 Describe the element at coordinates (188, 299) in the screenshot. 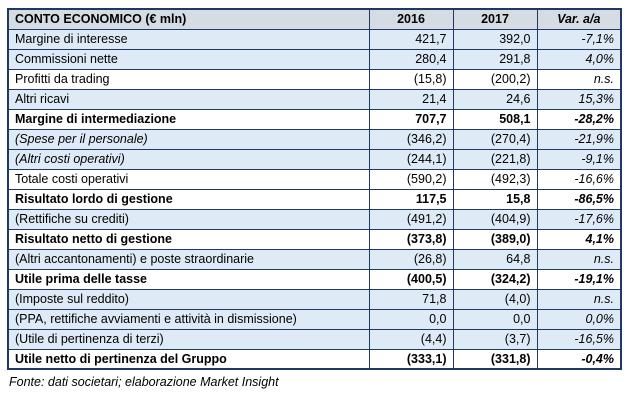

I see `row-label: (Imposte sul reddito)` at that location.